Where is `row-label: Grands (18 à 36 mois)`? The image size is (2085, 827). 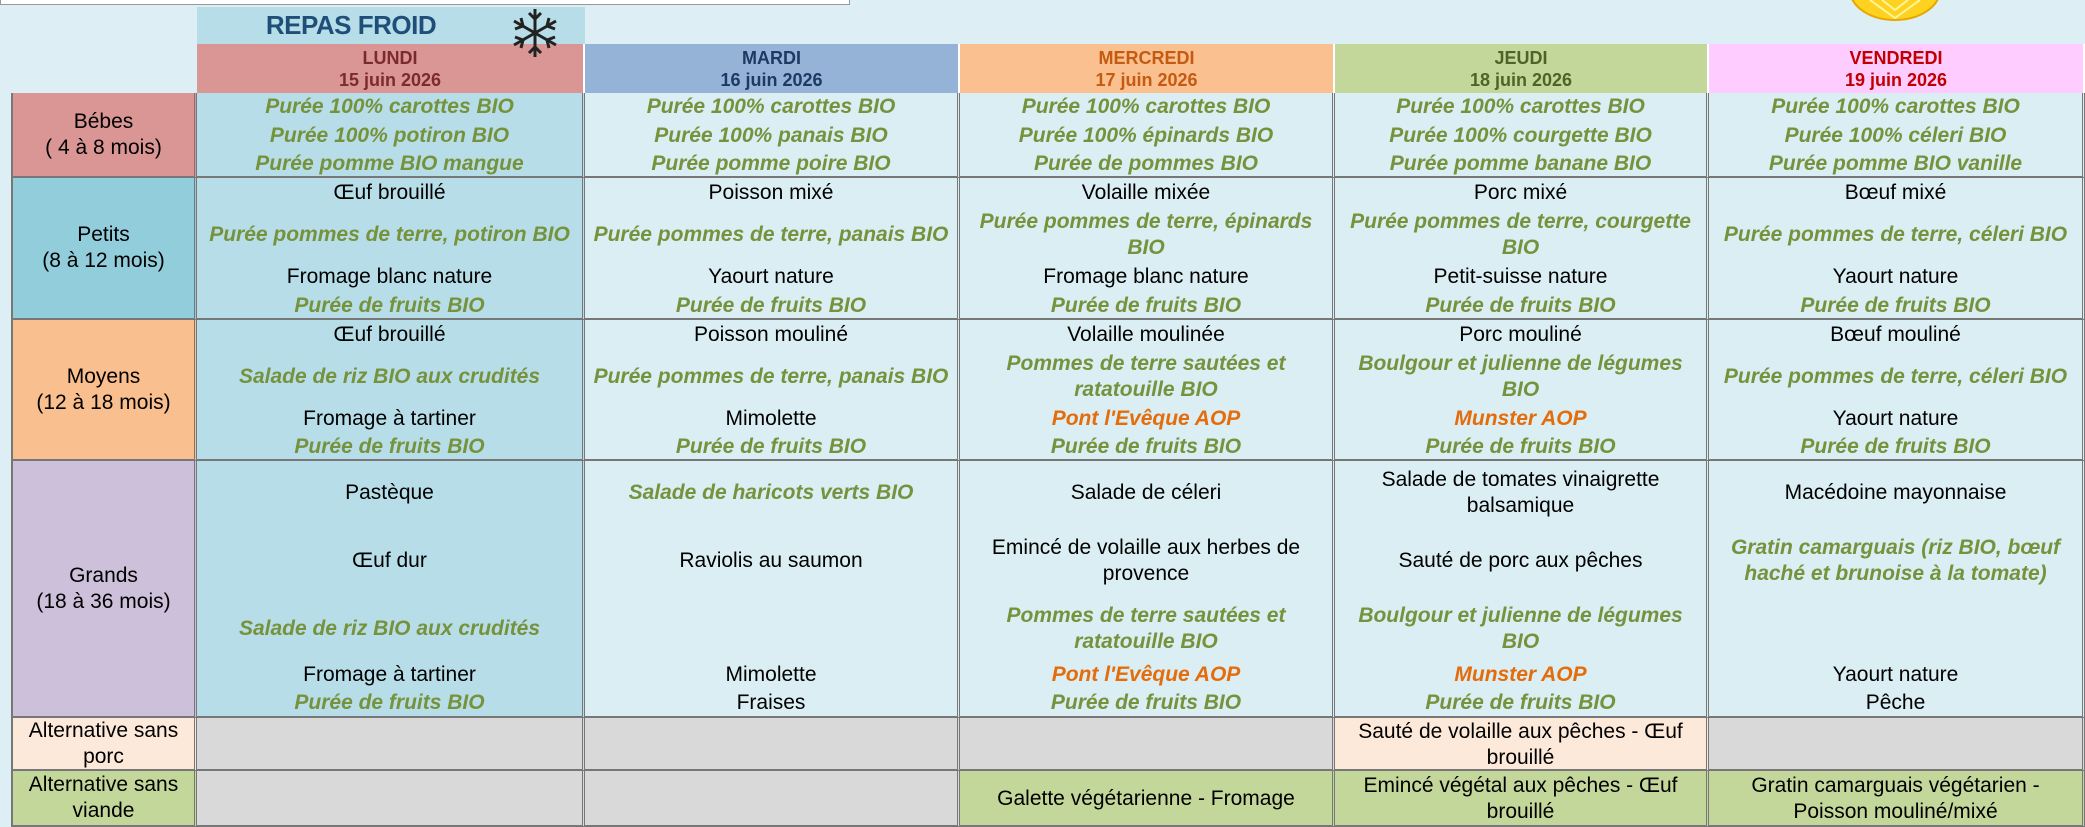
row-label: Grands (18 à 36 mois) is located at coordinates (104, 589).